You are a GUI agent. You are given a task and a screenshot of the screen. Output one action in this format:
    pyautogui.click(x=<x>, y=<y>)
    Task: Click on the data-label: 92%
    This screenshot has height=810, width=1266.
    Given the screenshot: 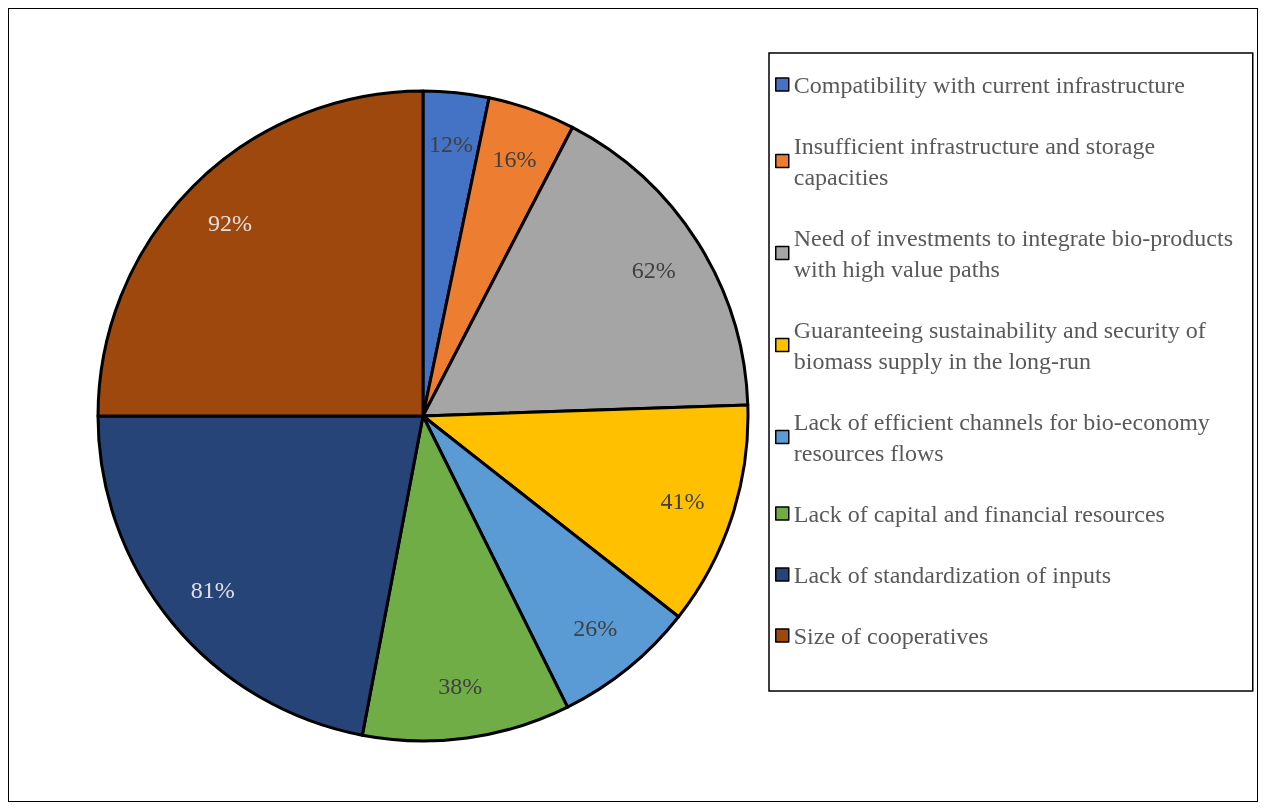 What is the action you would take?
    pyautogui.click(x=229, y=222)
    